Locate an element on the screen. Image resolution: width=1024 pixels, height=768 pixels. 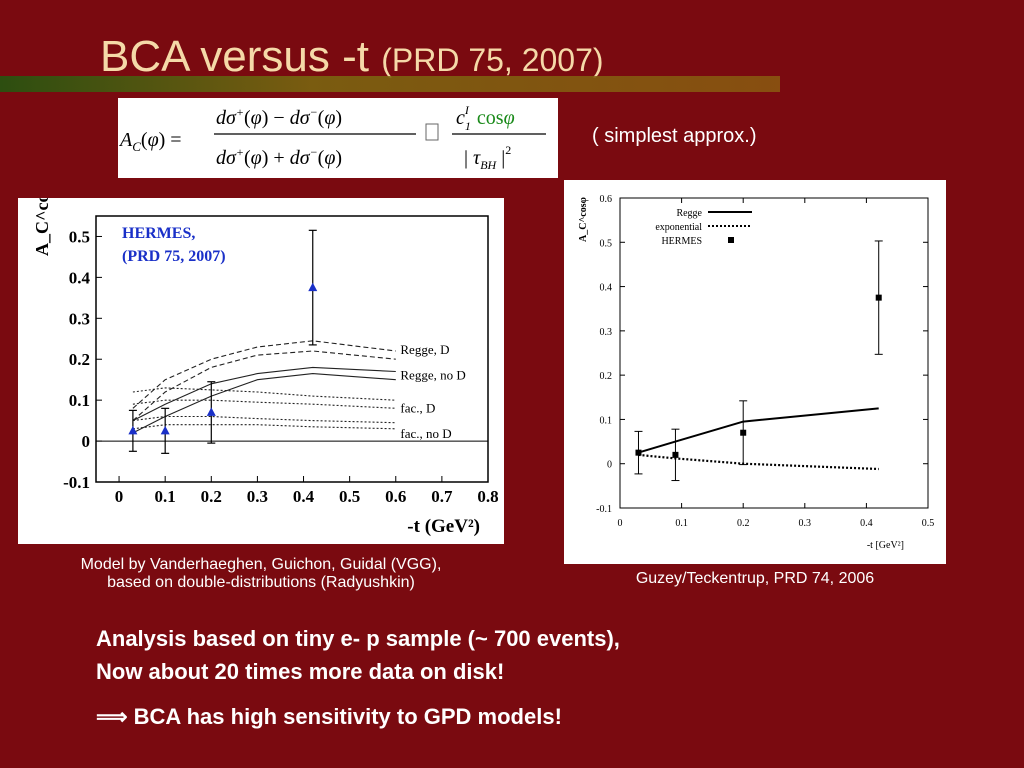
implies-arrow-icon: ⟹ is located at coordinates (115, 716).